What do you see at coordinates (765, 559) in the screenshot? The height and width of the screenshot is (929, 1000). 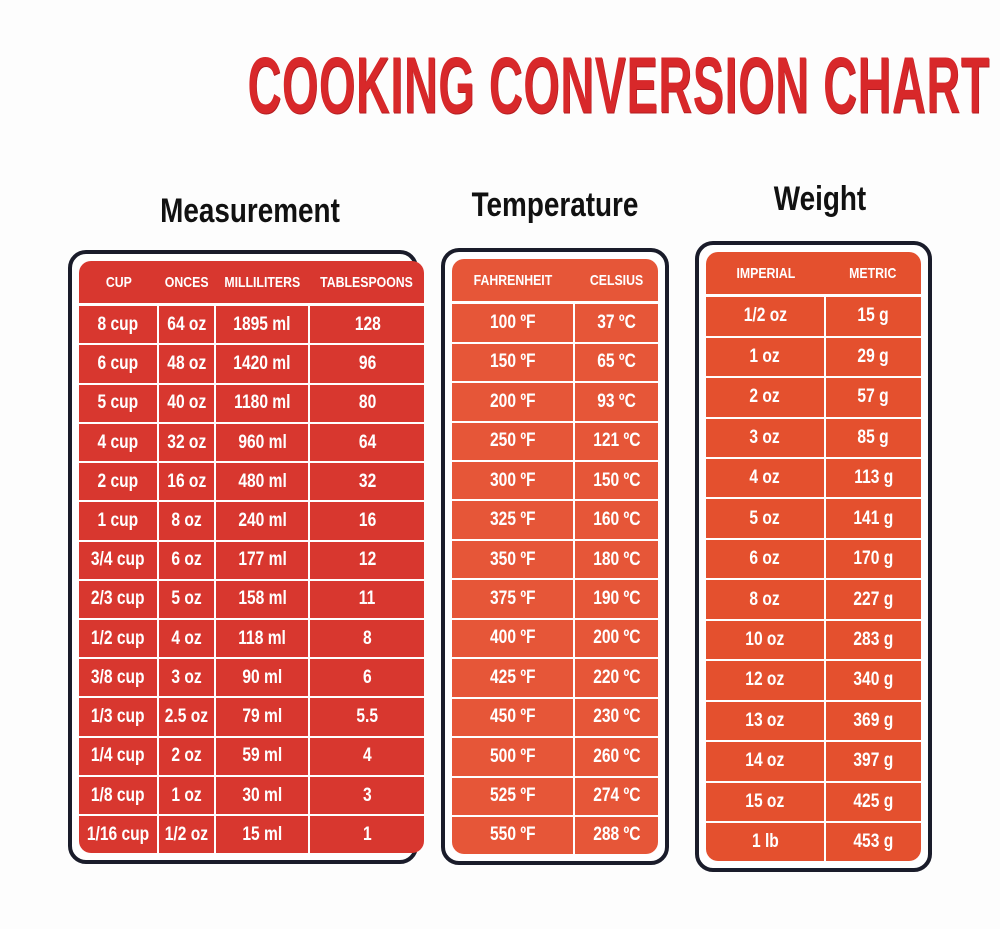 I see `cell-value: 6 oz` at bounding box center [765, 559].